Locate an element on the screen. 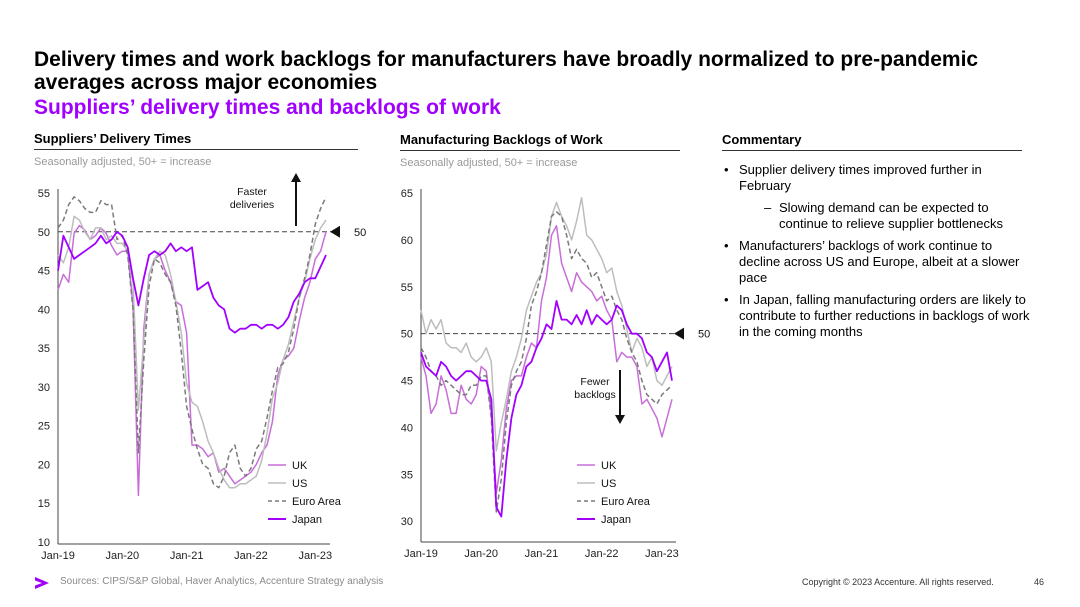 The image size is (1080, 607). y-tick-label: 60 is located at coordinates (407, 241).